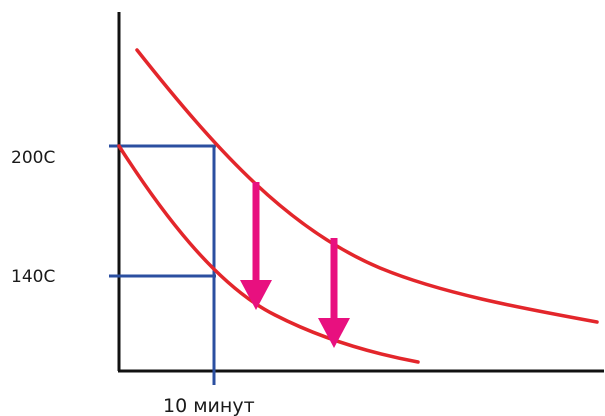  I want to click on label-200c: 200C, so click(33, 158).